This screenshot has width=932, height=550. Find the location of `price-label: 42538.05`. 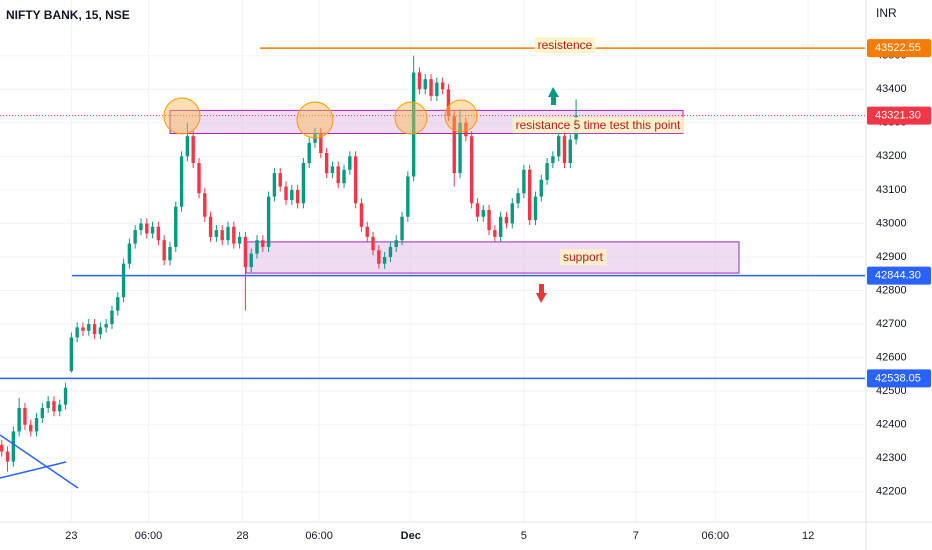

price-label: 42538.05 is located at coordinates (898, 378).